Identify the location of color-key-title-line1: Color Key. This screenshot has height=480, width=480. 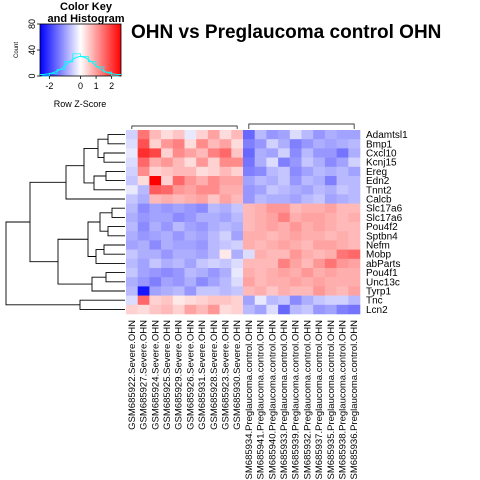
(86, 7).